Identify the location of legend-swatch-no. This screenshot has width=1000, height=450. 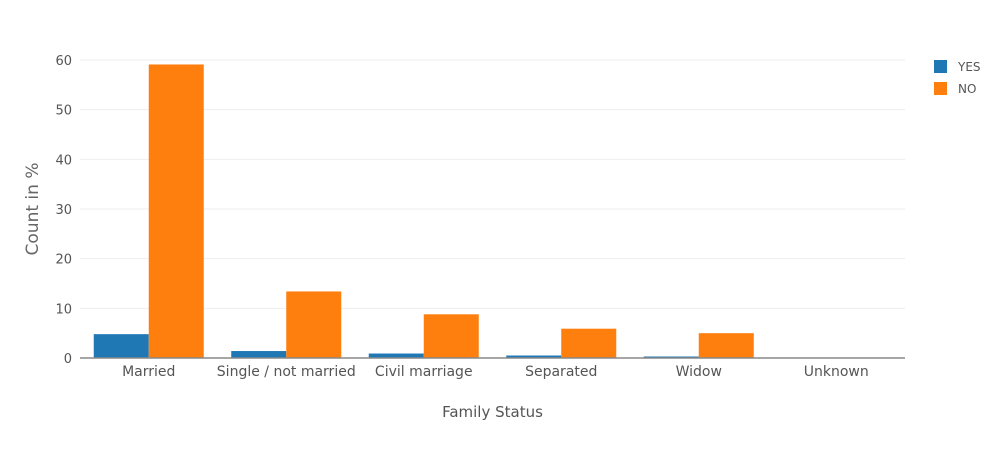
(940, 88).